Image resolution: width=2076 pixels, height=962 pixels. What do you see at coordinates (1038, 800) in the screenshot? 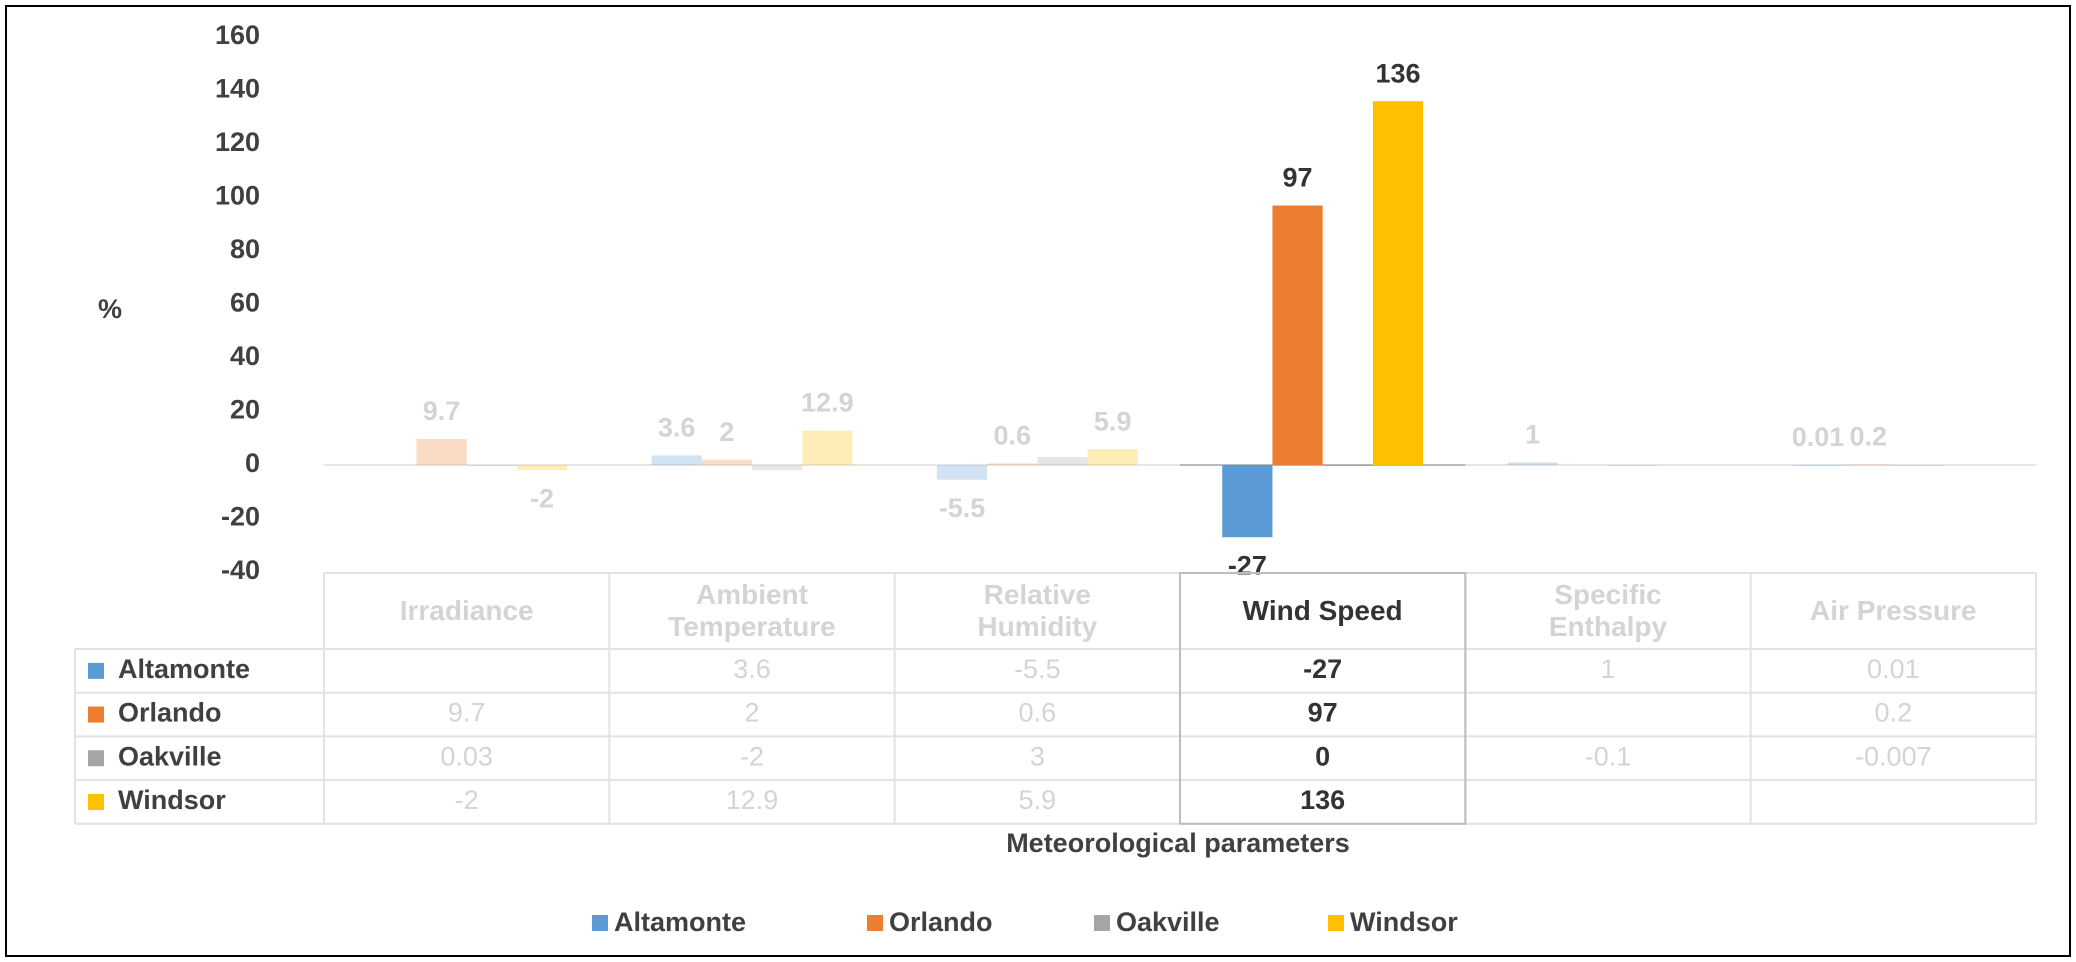
I see `table-value: 5.9` at bounding box center [1038, 800].